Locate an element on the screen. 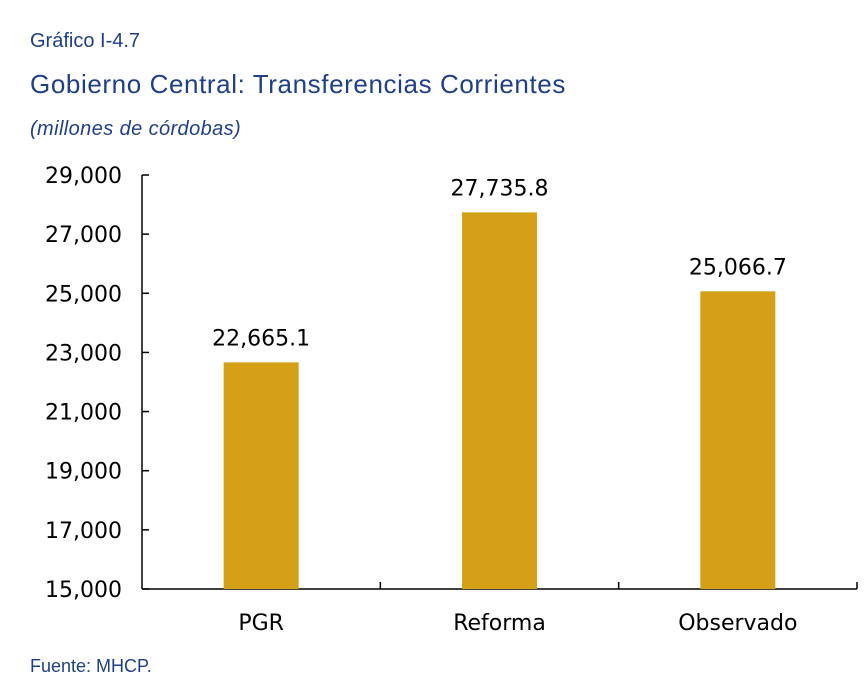 The height and width of the screenshot is (694, 867). bar-pgr is located at coordinates (261, 475).